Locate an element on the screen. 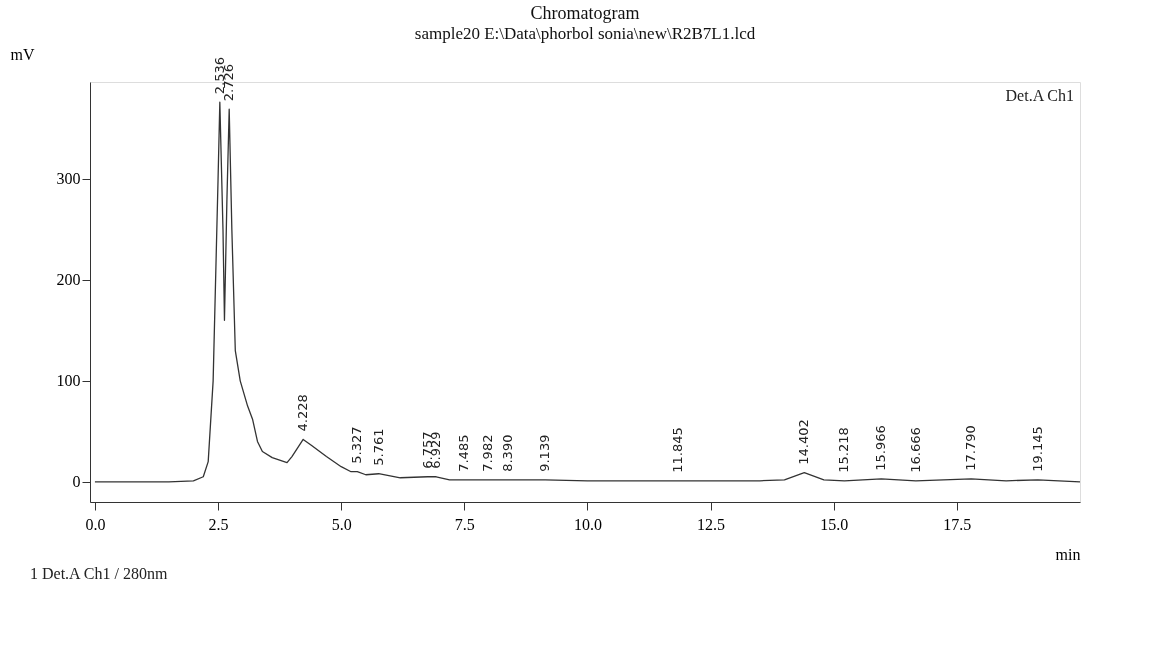  x-tick-label: 12.5 is located at coordinates (711, 524).